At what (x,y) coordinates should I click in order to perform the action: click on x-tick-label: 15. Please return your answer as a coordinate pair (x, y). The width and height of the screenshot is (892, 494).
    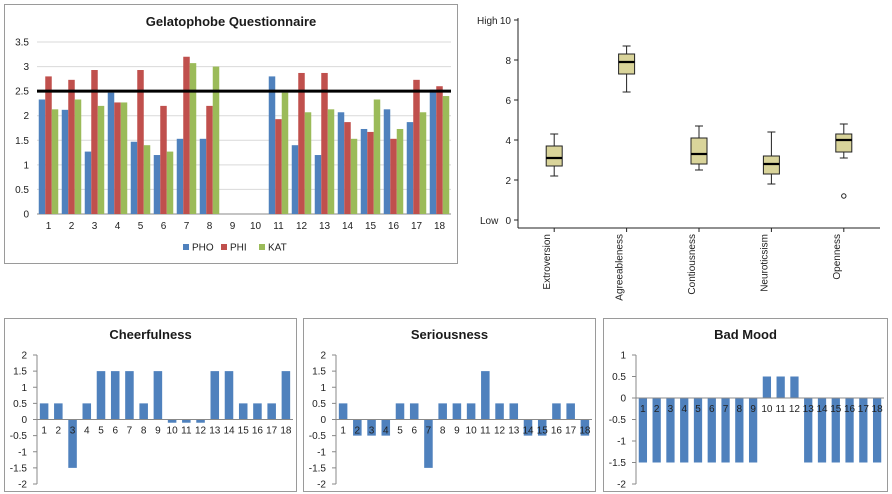
    Looking at the image, I should click on (543, 431).